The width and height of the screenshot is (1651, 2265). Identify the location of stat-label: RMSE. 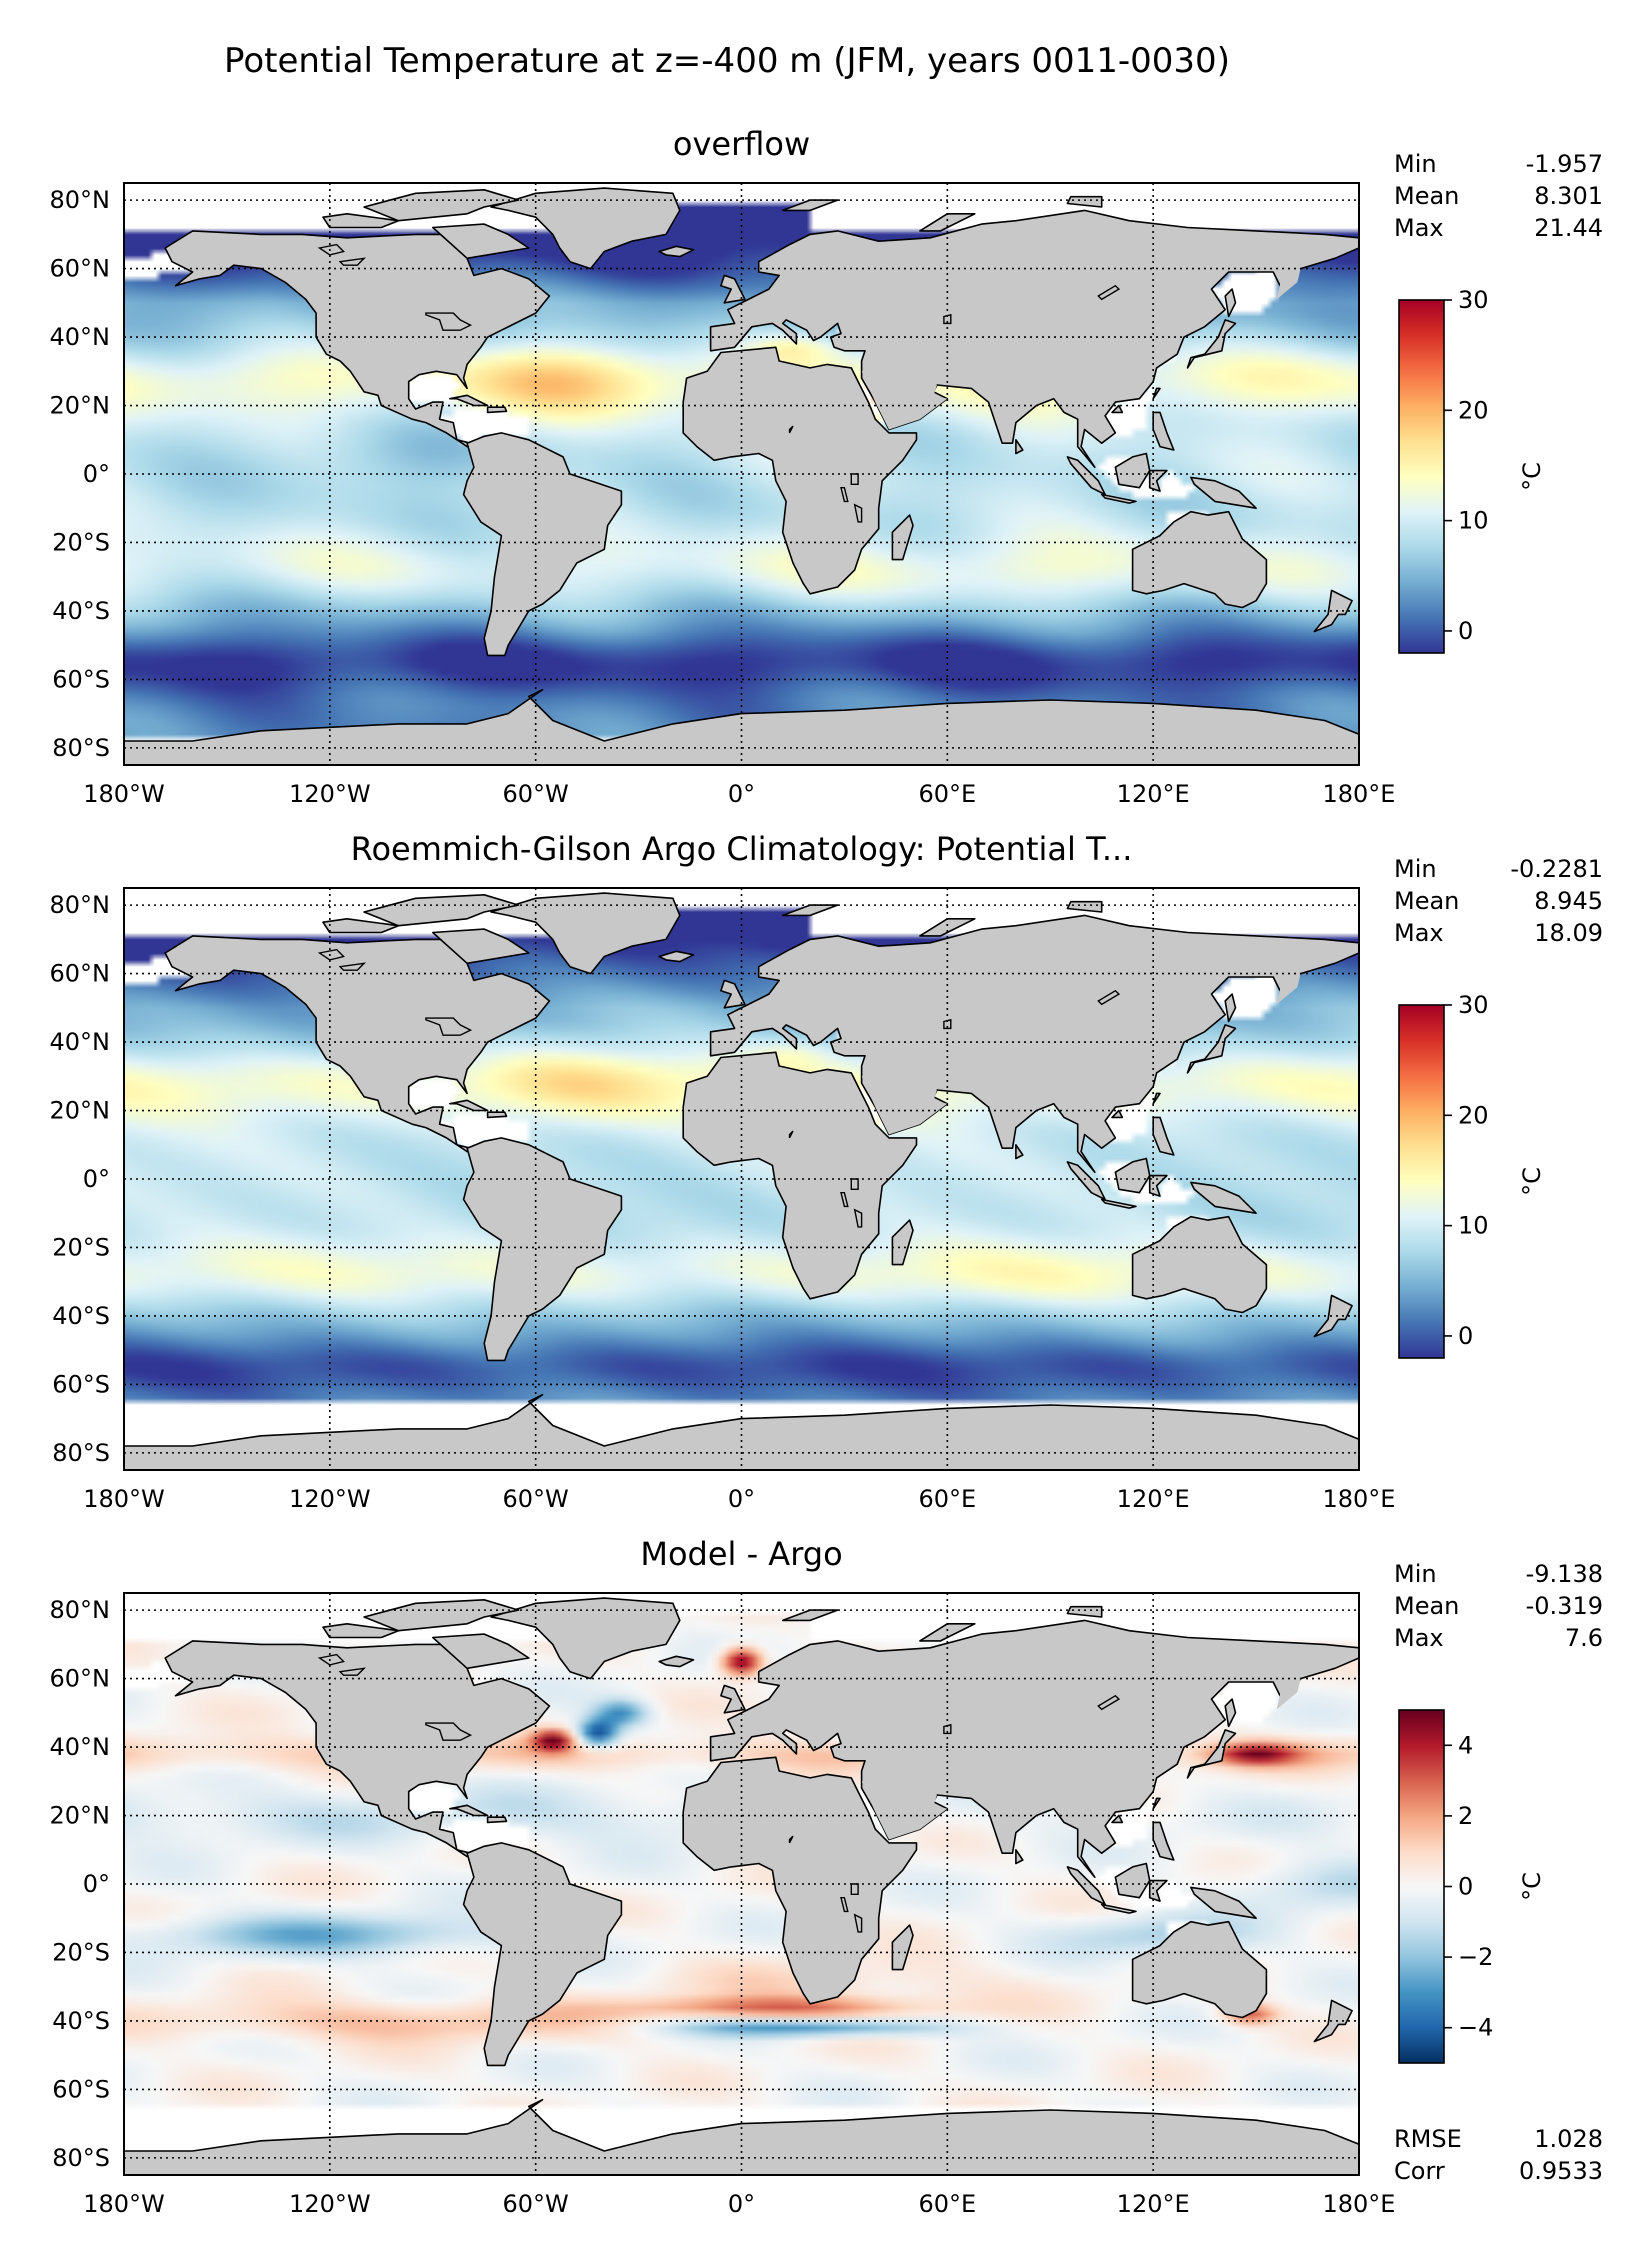
(1428, 2139).